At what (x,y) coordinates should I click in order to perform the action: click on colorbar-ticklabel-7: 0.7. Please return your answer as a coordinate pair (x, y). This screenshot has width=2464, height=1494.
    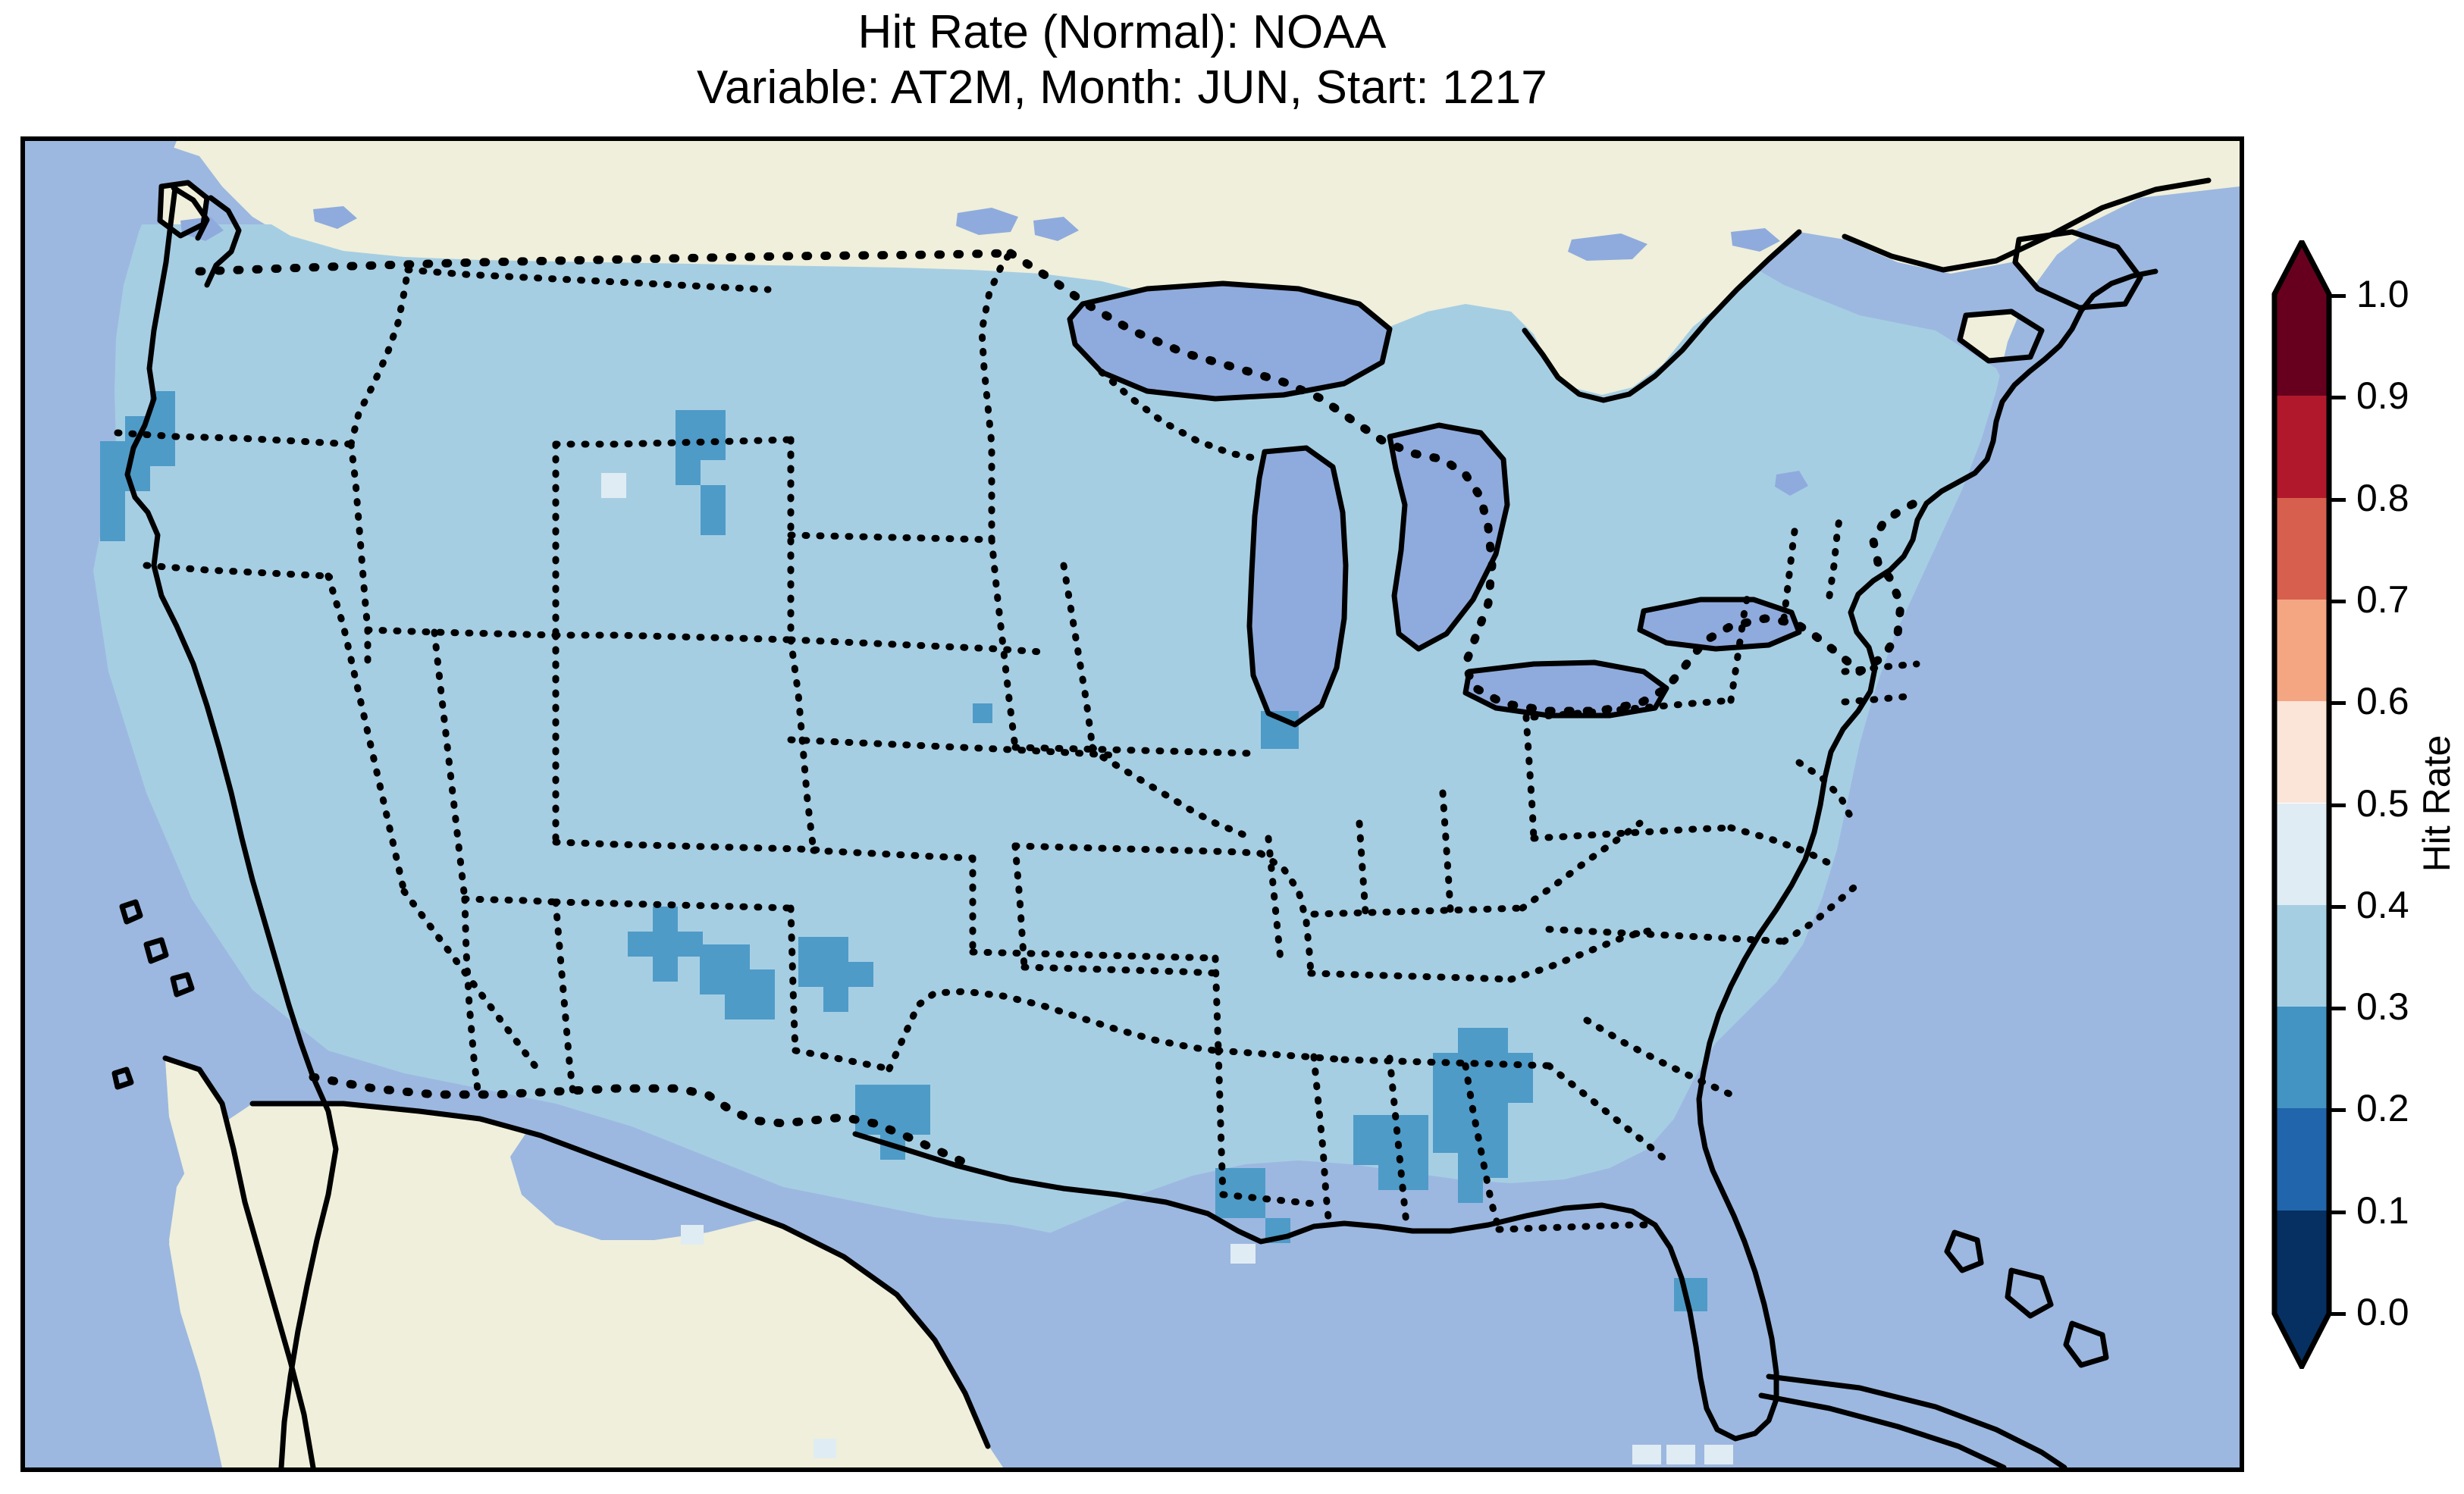
    Looking at the image, I should click on (2382, 599).